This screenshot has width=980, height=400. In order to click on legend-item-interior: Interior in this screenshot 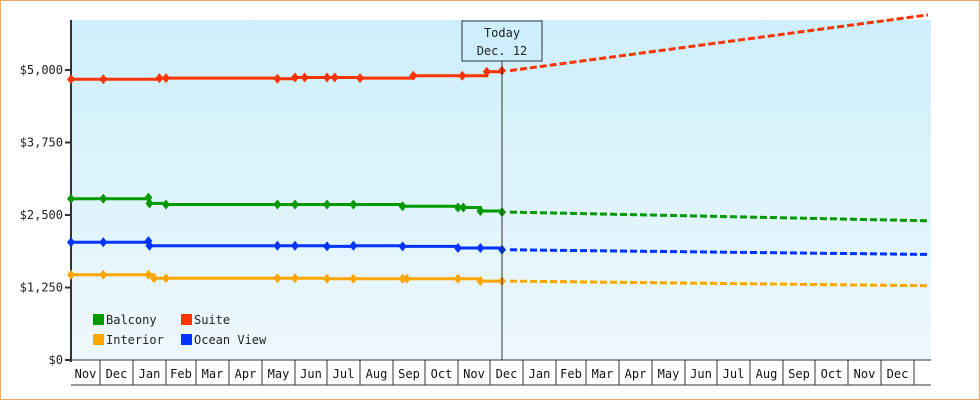, I will do `click(135, 340)`.